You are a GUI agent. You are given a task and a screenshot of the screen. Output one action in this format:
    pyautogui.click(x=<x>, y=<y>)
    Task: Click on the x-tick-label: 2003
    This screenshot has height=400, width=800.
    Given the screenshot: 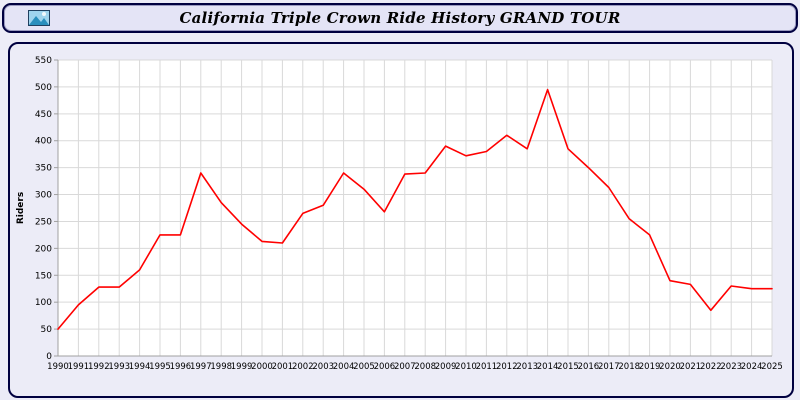 What is the action you would take?
    pyautogui.click(x=323, y=367)
    